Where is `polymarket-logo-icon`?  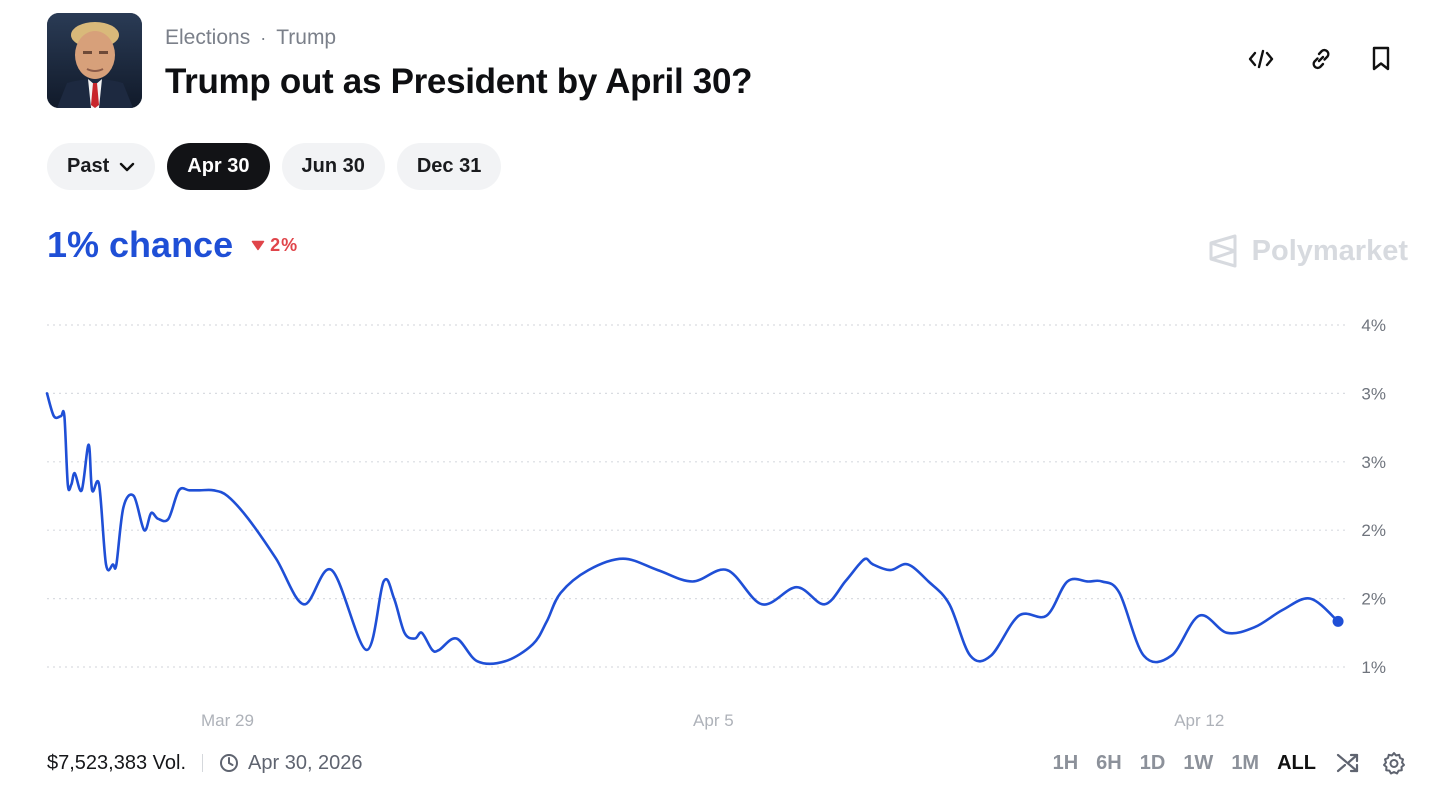 polymarket-logo-icon is located at coordinates (1223, 251).